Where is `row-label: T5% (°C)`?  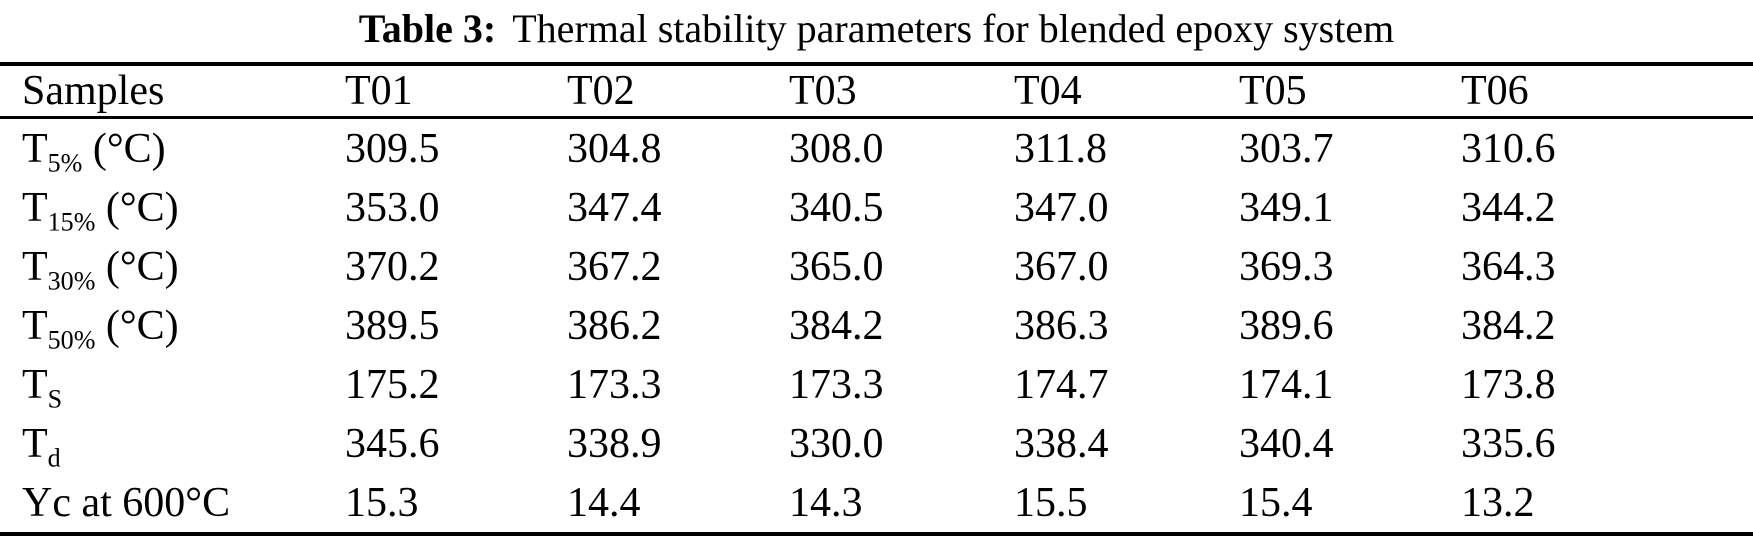
row-label: T5% (°C) is located at coordinates (94, 151).